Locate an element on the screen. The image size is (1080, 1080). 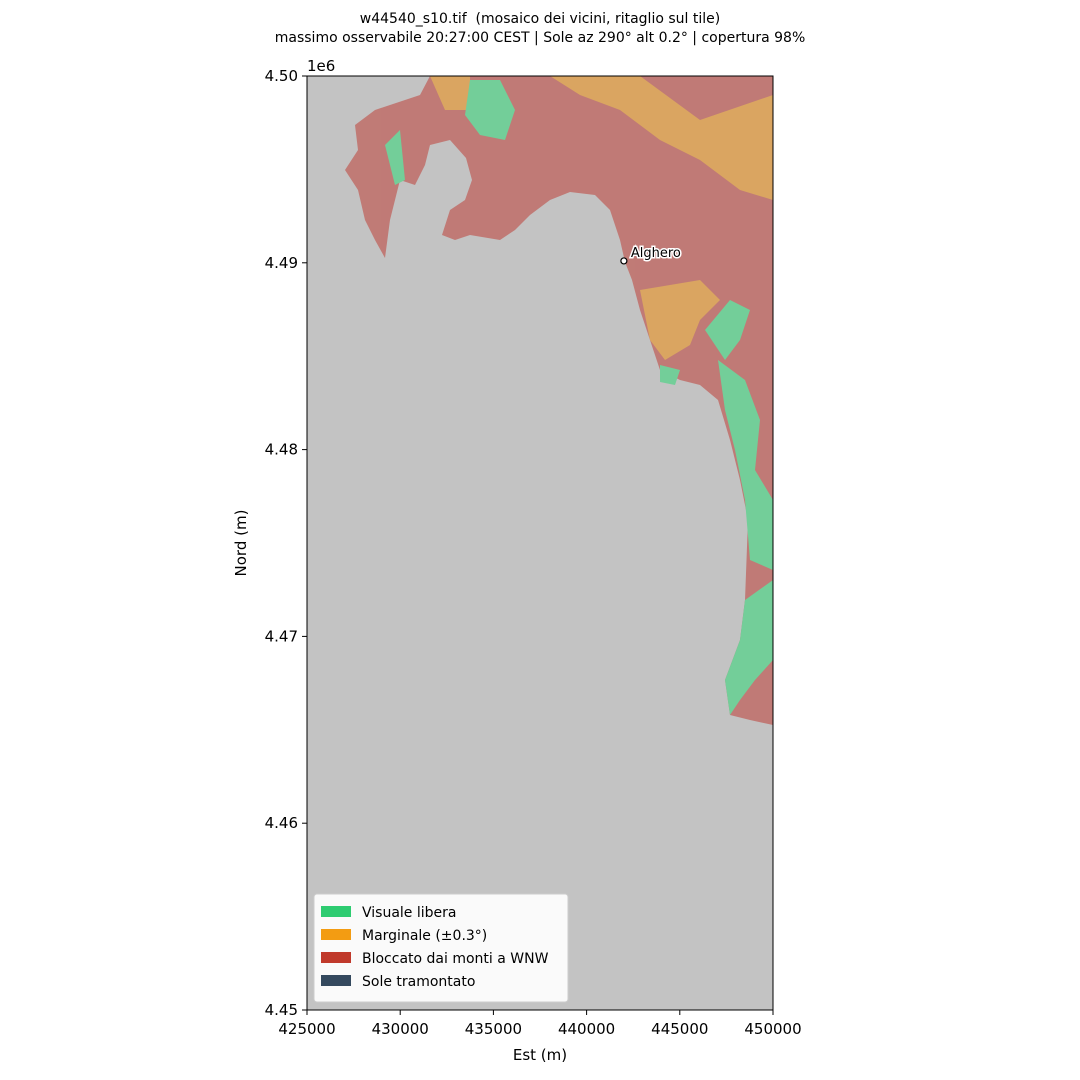
y-tick-label: 4.50 is located at coordinates (281, 76).